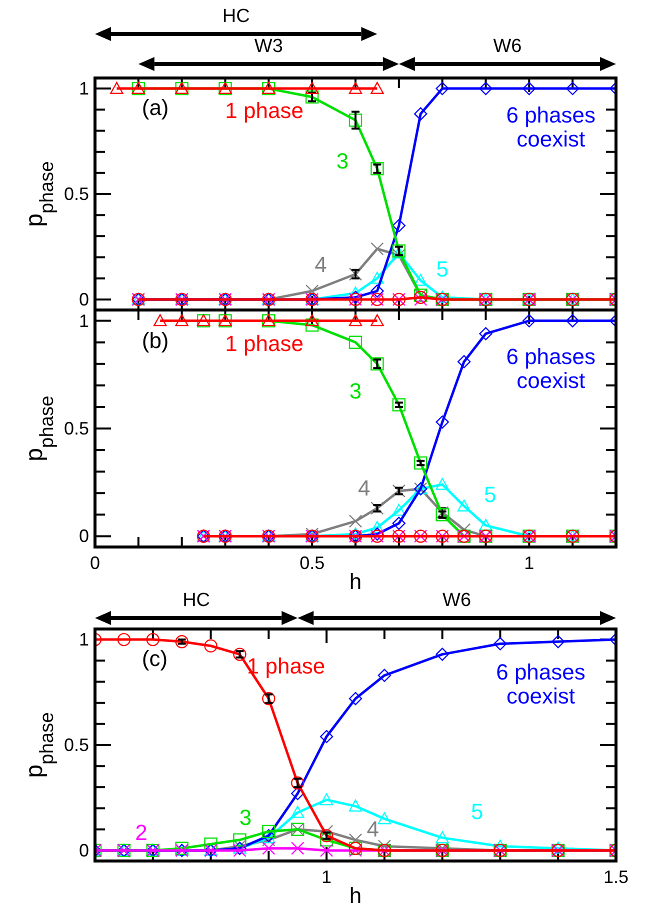 This screenshot has width=660, height=907. What do you see at coordinates (616, 877) in the screenshot?
I see `x-tick-label: 1.5` at bounding box center [616, 877].